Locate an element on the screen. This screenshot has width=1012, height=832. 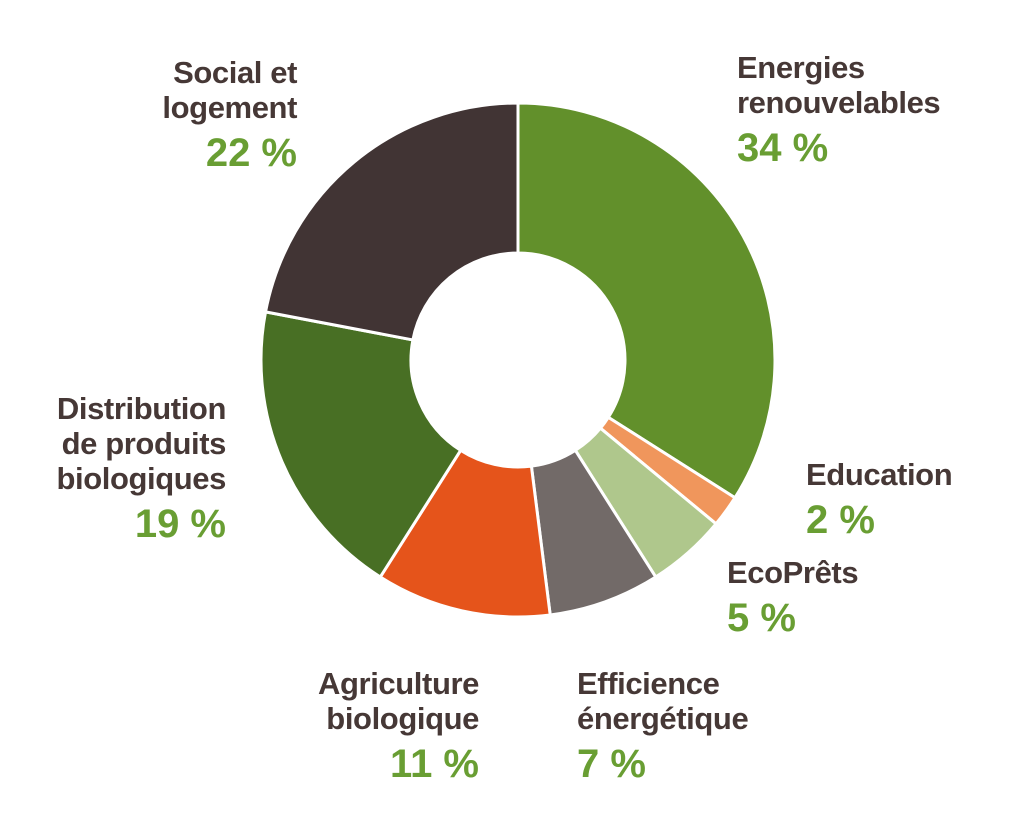
slice-label-social-et-logement: Social et logement 22 % is located at coordinates (229, 114).